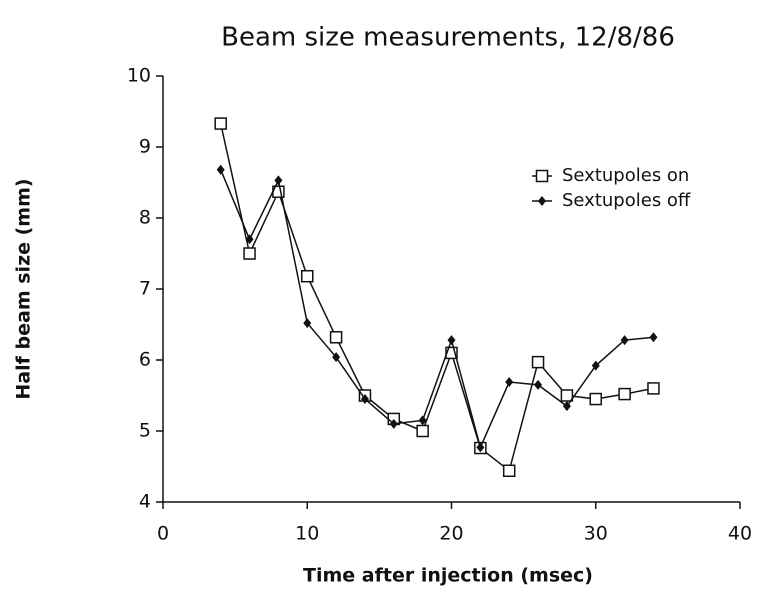 This screenshot has height=592, width=778. Describe the element at coordinates (24, 288) in the screenshot. I see `y-axis-label: Half beam size (mm)` at that location.